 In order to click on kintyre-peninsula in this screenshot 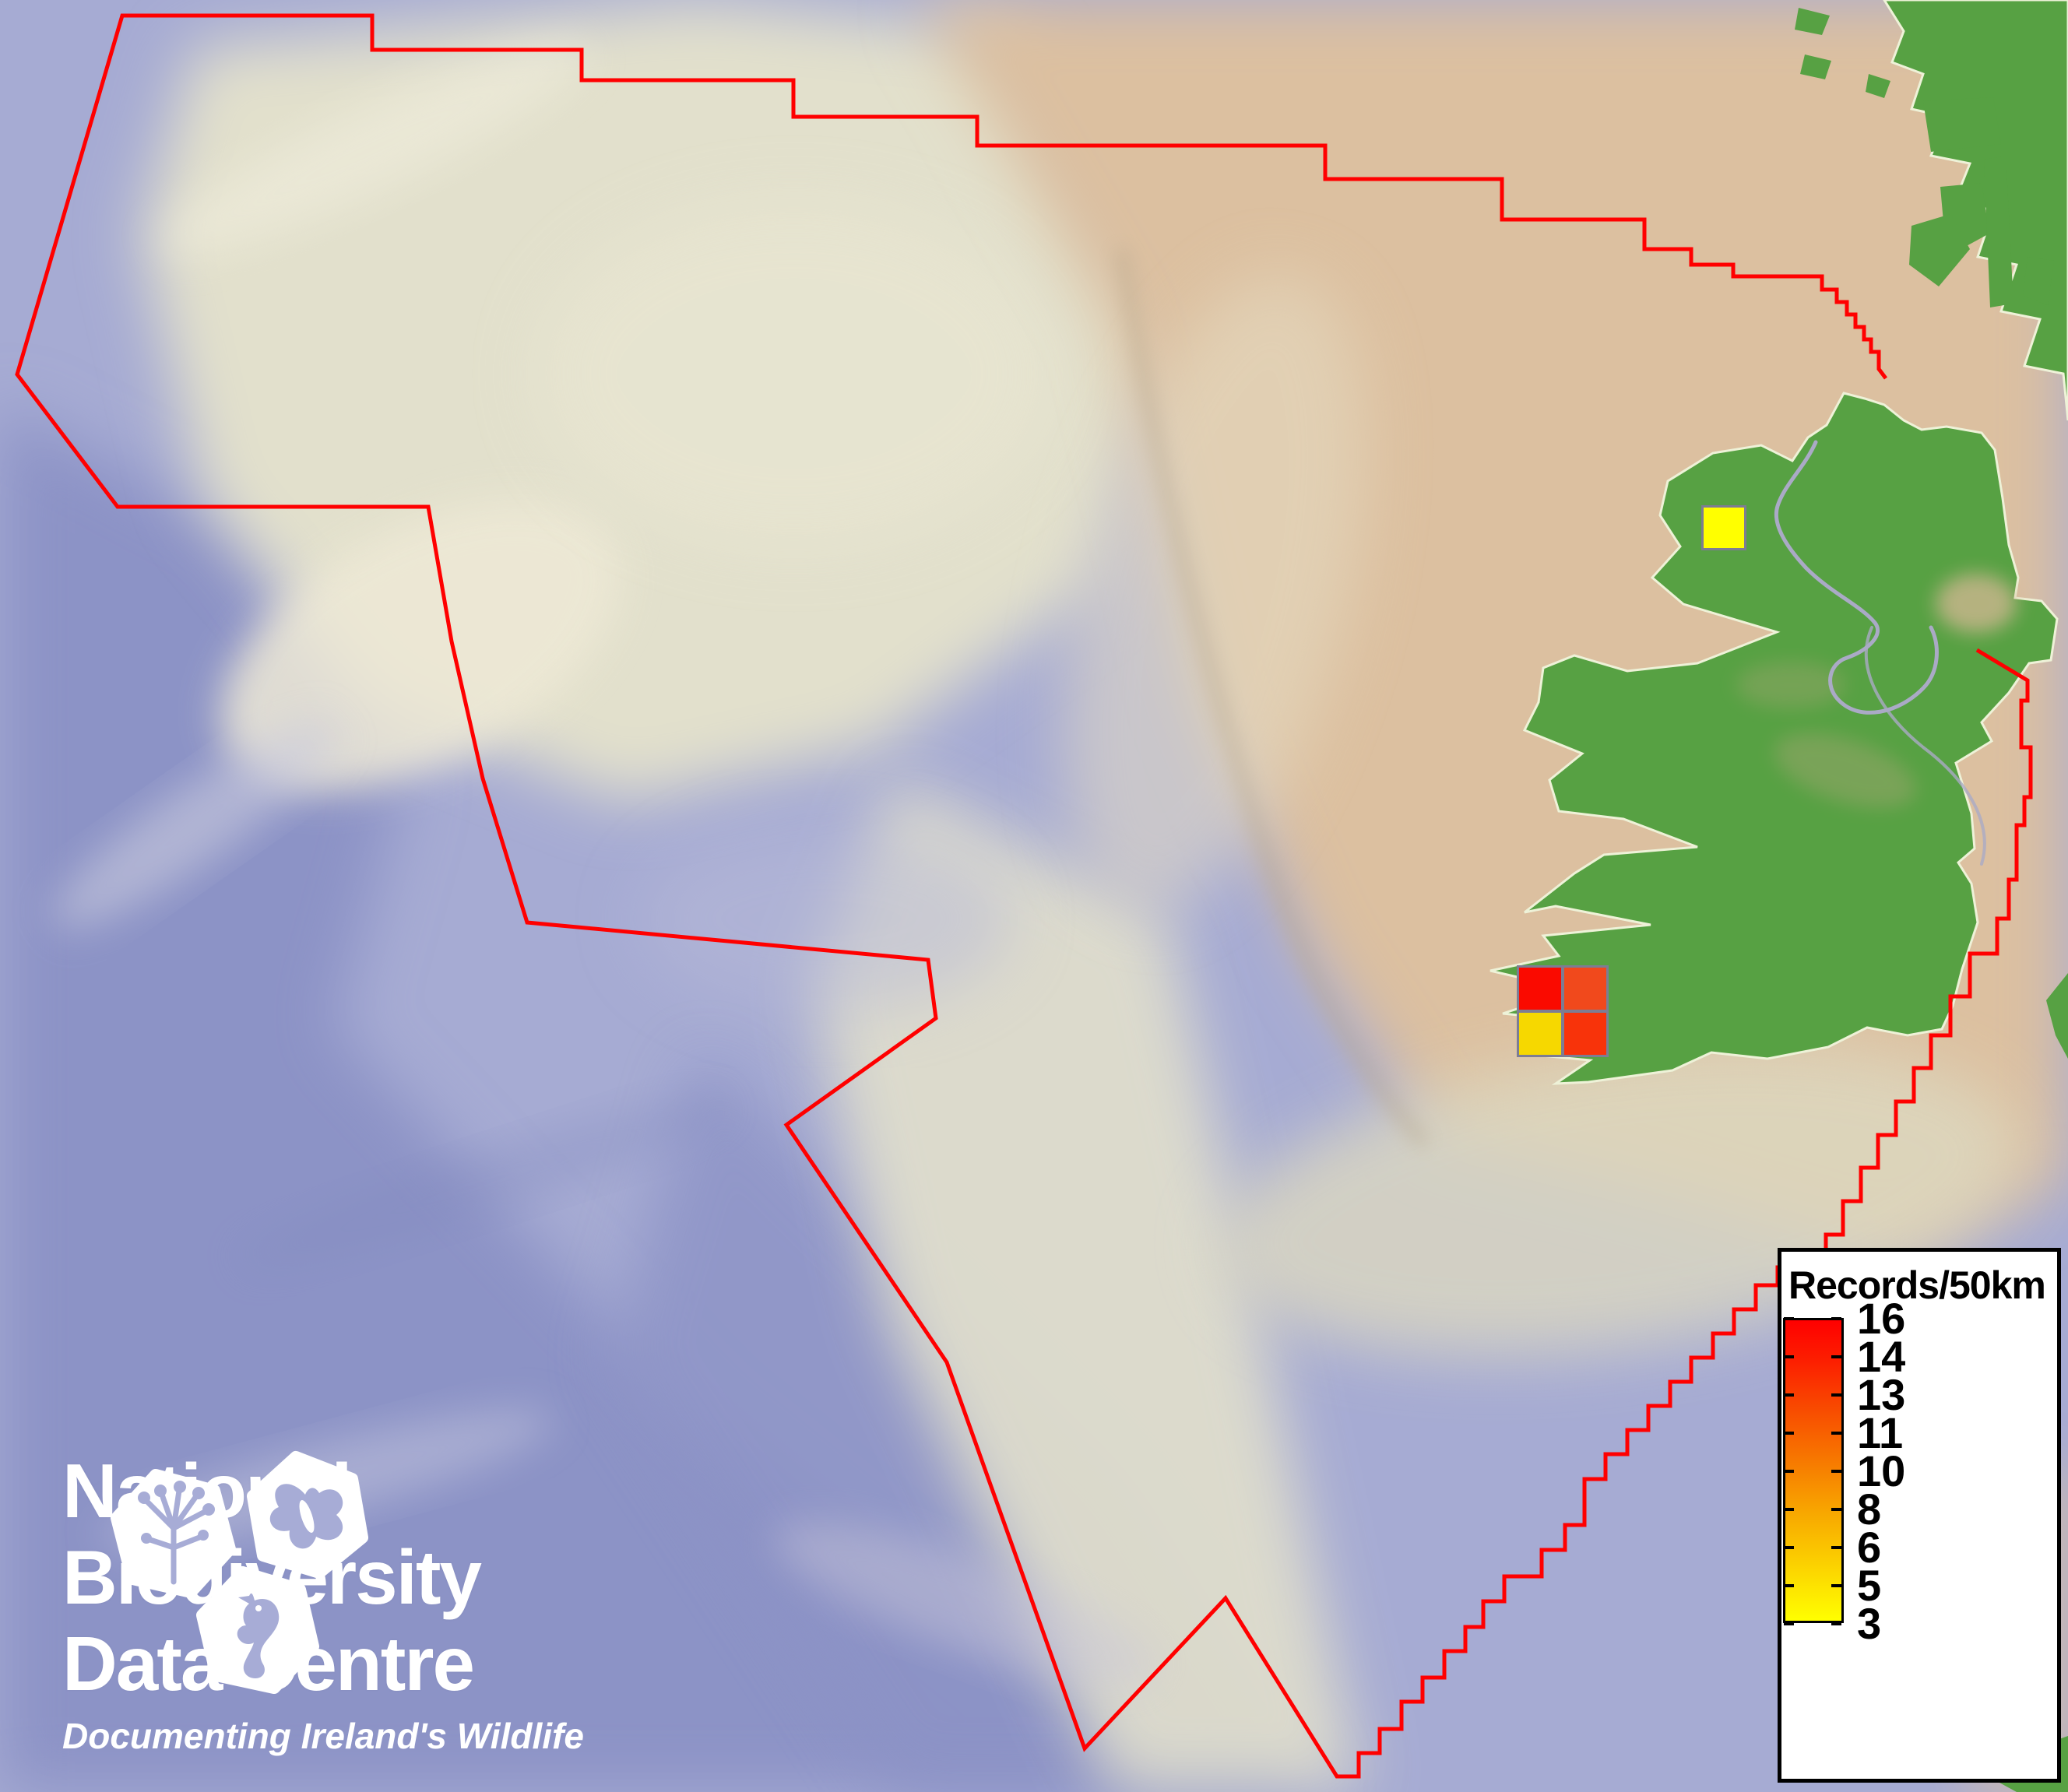, I will do `click(1999, 231)`.